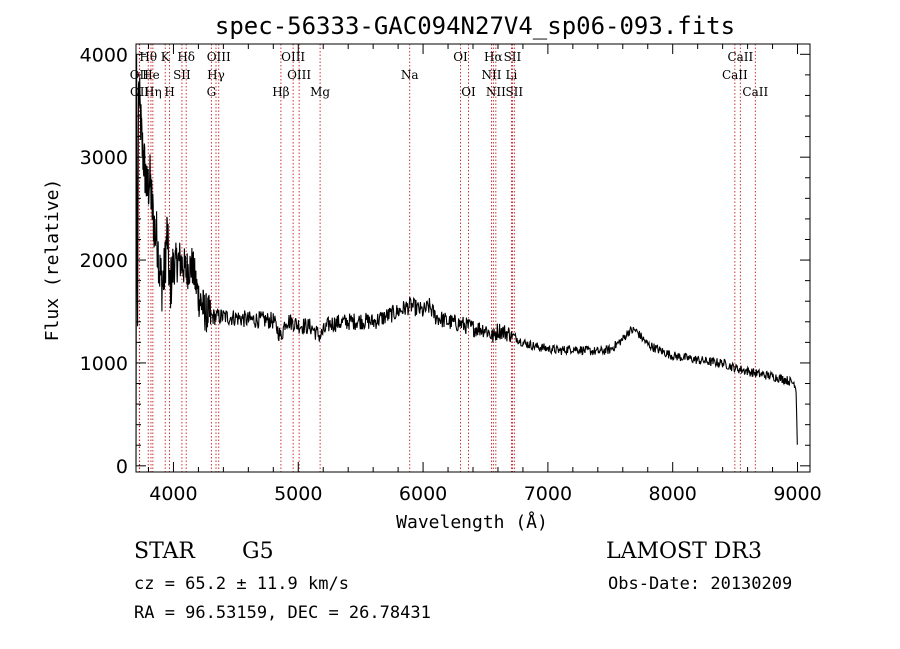  Describe the element at coordinates (280, 92) in the screenshot. I see `line-label: Hβ` at that location.